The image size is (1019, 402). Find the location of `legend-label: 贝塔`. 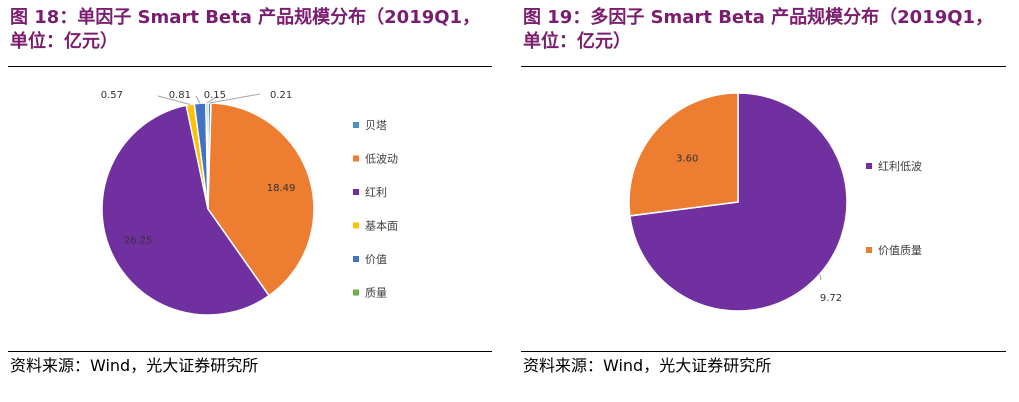

legend-label: 贝塔 is located at coordinates (376, 125).